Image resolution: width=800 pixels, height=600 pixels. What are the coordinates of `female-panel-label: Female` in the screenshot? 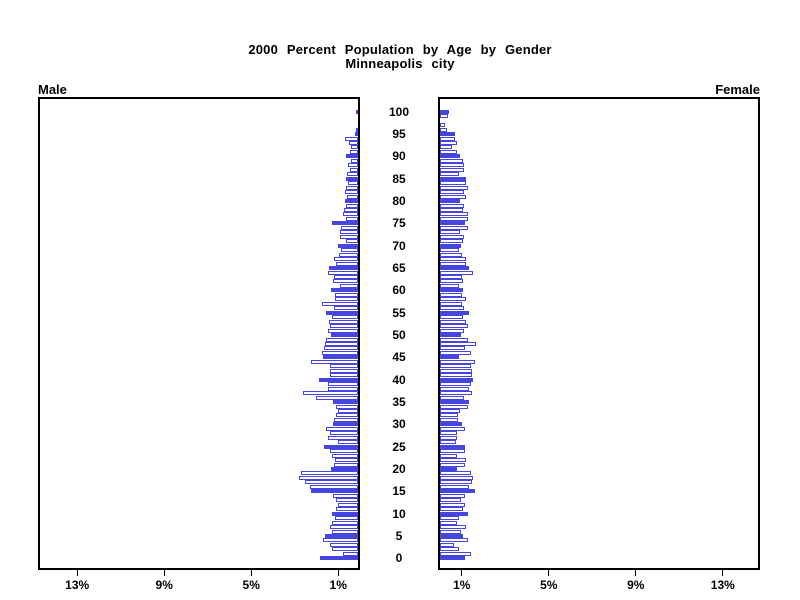 It's located at (737, 89).